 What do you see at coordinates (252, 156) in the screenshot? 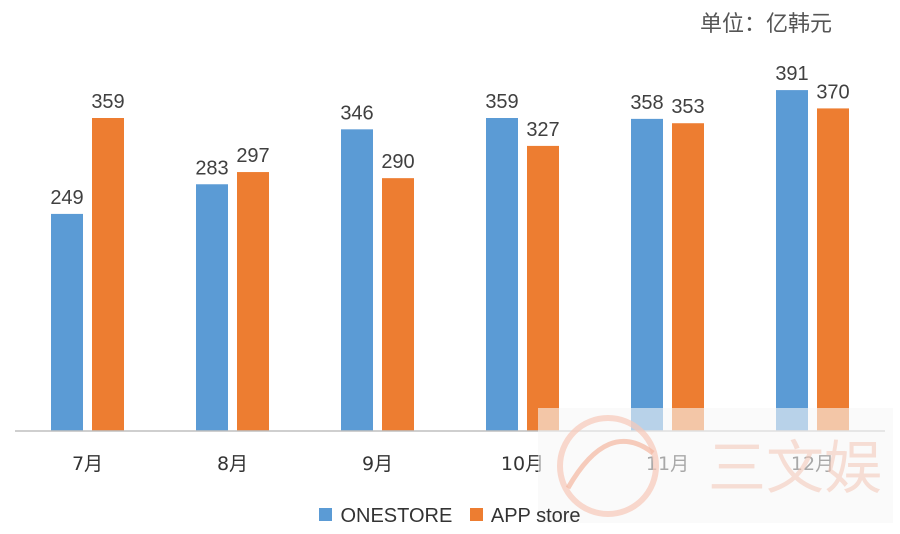
I see `value-label-appstore-1: 297` at bounding box center [252, 156].